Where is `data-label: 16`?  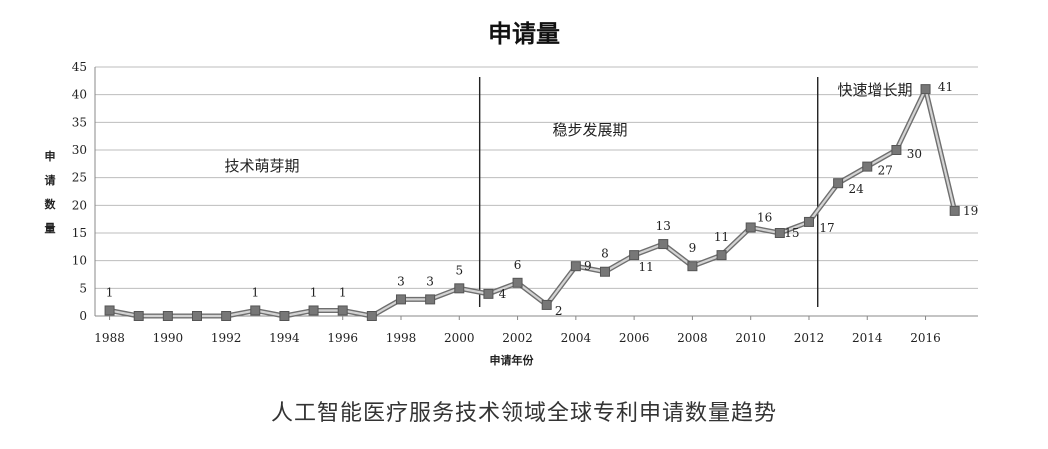 data-label: 16 is located at coordinates (764, 217).